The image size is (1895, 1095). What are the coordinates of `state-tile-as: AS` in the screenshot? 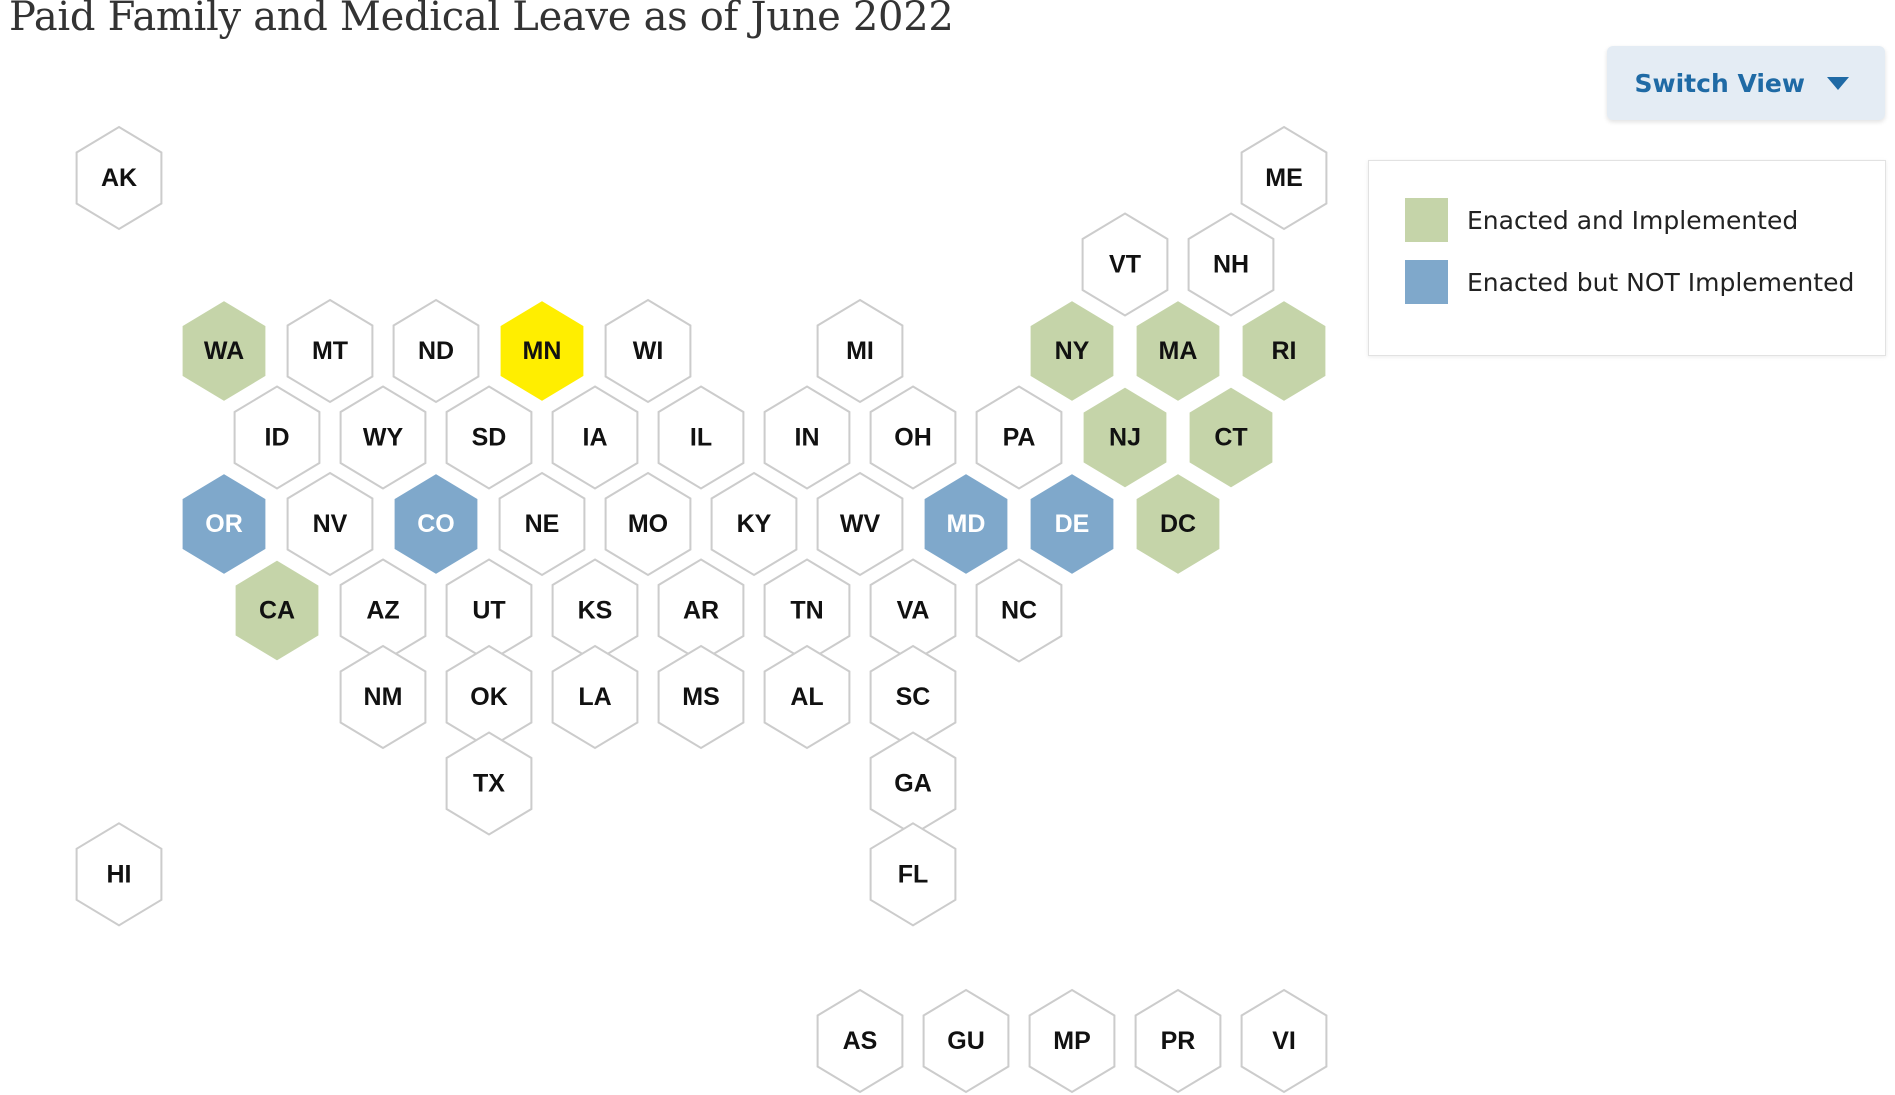 It's located at (860, 1041).